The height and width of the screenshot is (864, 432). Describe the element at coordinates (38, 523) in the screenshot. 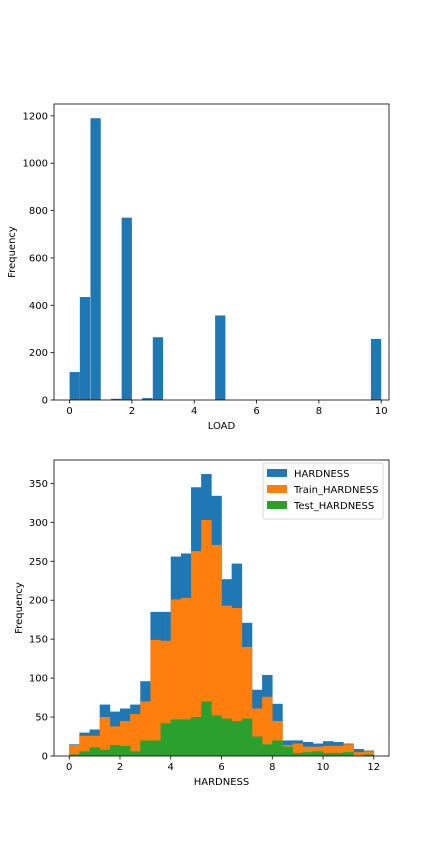

I see `y-tick-label: 300` at that location.